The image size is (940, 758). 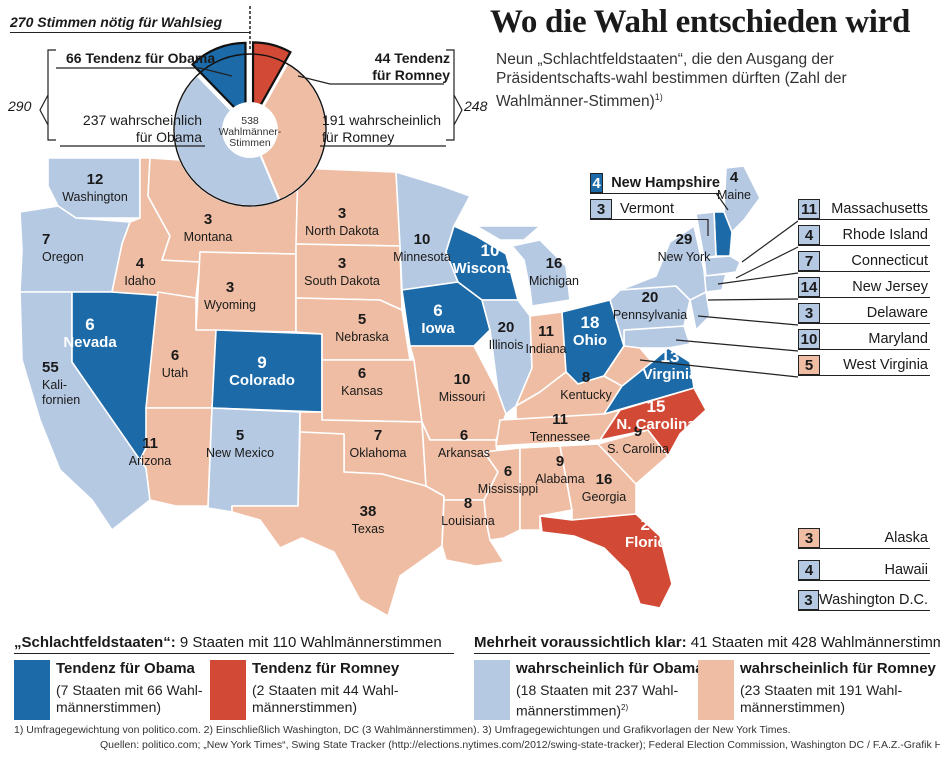 What do you see at coordinates (838, 668) in the screenshot?
I see `legend-romney-likely-title: wahrscheinlich für Romney` at bounding box center [838, 668].